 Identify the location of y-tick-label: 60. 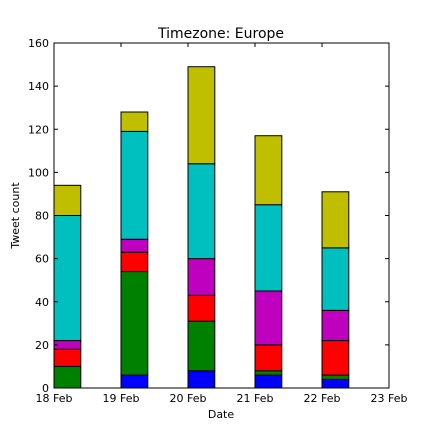
(42, 259).